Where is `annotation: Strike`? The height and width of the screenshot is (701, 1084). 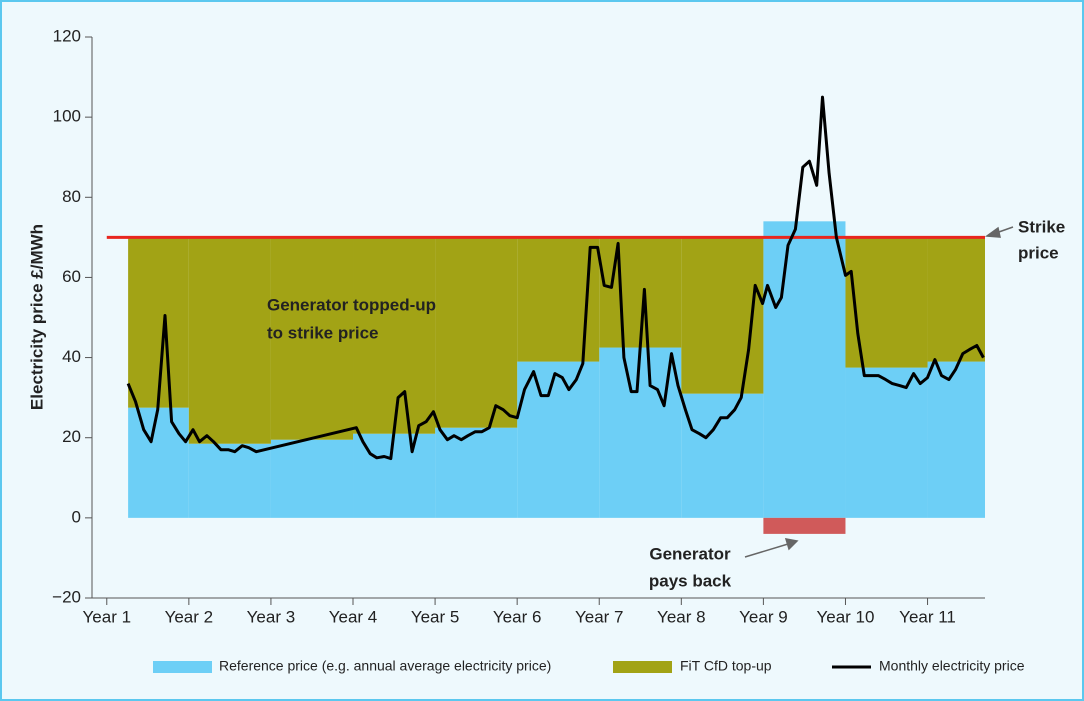
annotation: Strike is located at coordinates (1041, 226).